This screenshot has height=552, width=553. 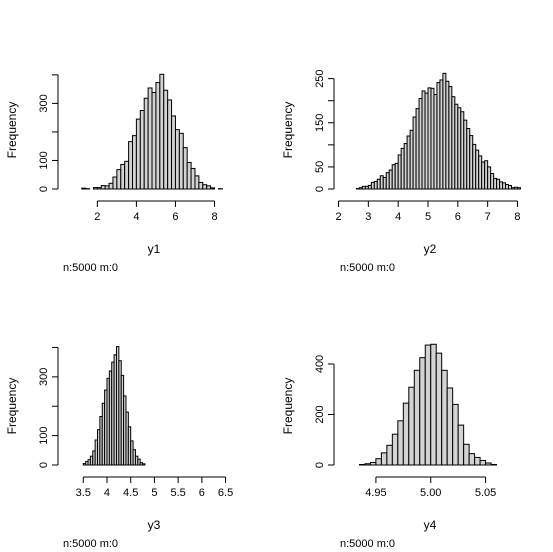 I want to click on sample-note-y3: n:5000 m:0, so click(x=90, y=544).